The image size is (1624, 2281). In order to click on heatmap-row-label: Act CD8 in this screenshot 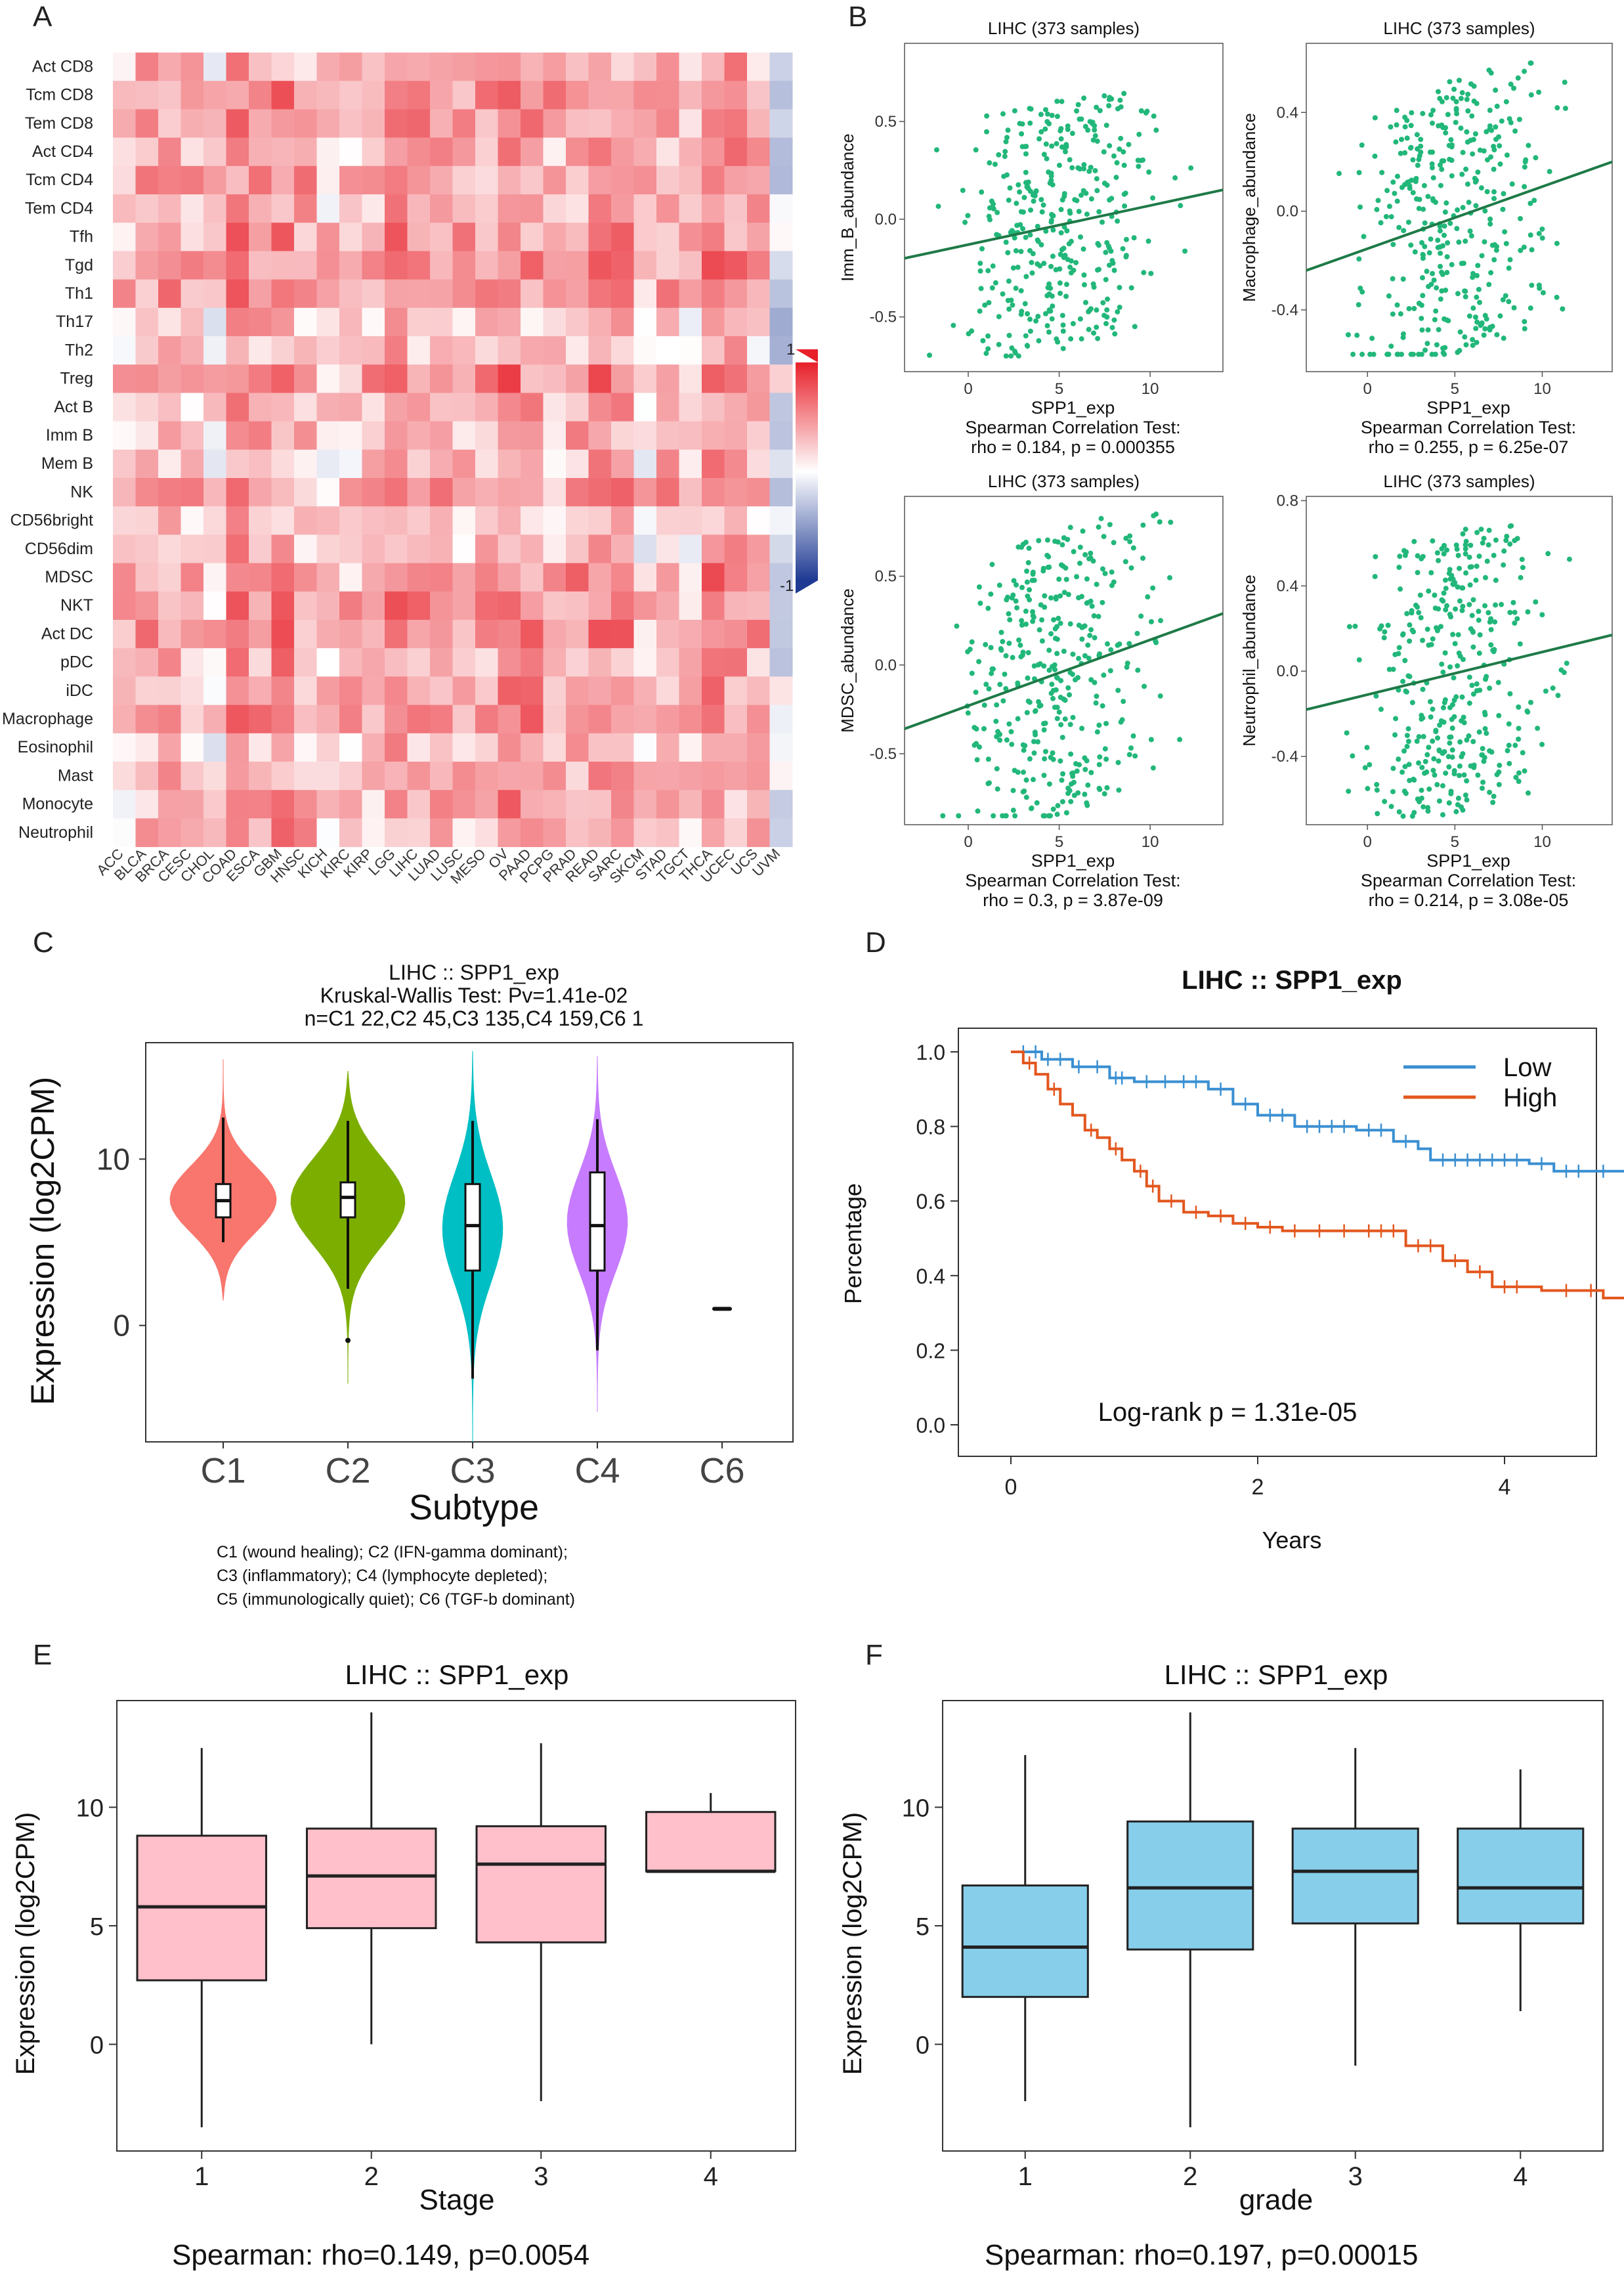, I will do `click(63, 66)`.